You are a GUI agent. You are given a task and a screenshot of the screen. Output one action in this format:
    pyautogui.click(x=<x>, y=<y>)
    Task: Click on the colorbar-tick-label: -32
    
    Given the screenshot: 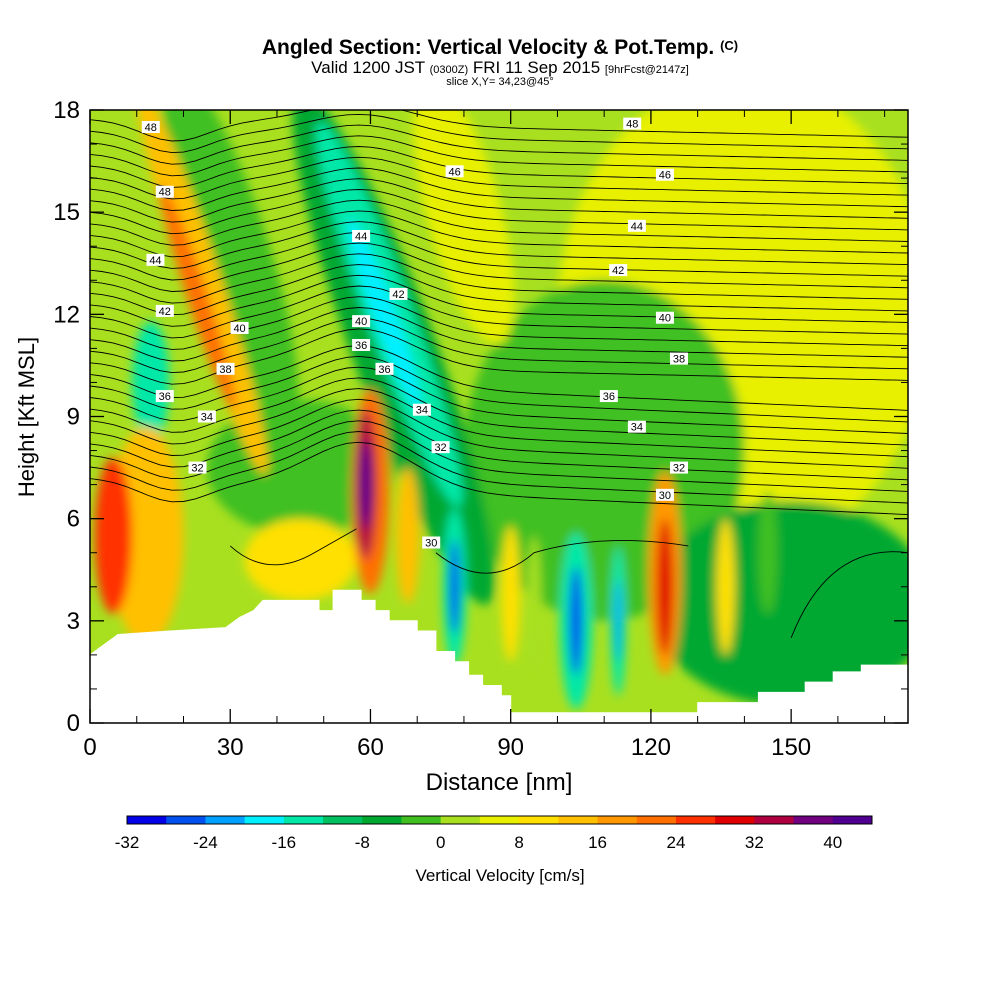 What is the action you would take?
    pyautogui.click(x=127, y=842)
    